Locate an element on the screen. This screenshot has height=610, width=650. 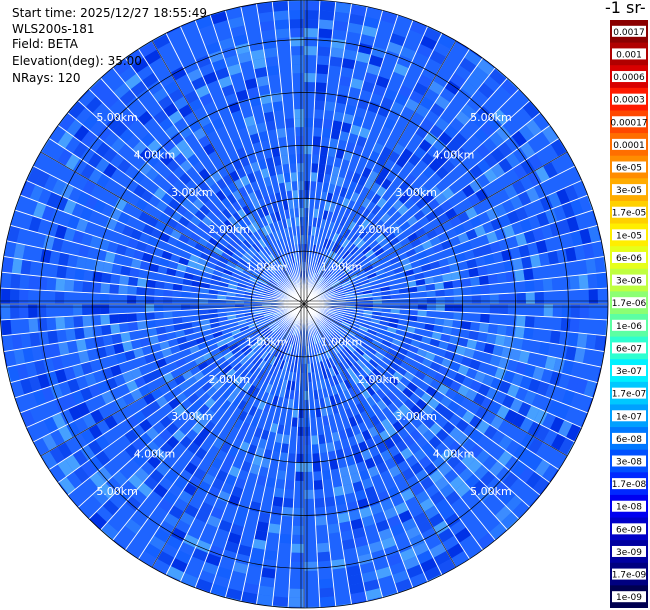
range-ring-label: 4.00km is located at coordinates (155, 154).